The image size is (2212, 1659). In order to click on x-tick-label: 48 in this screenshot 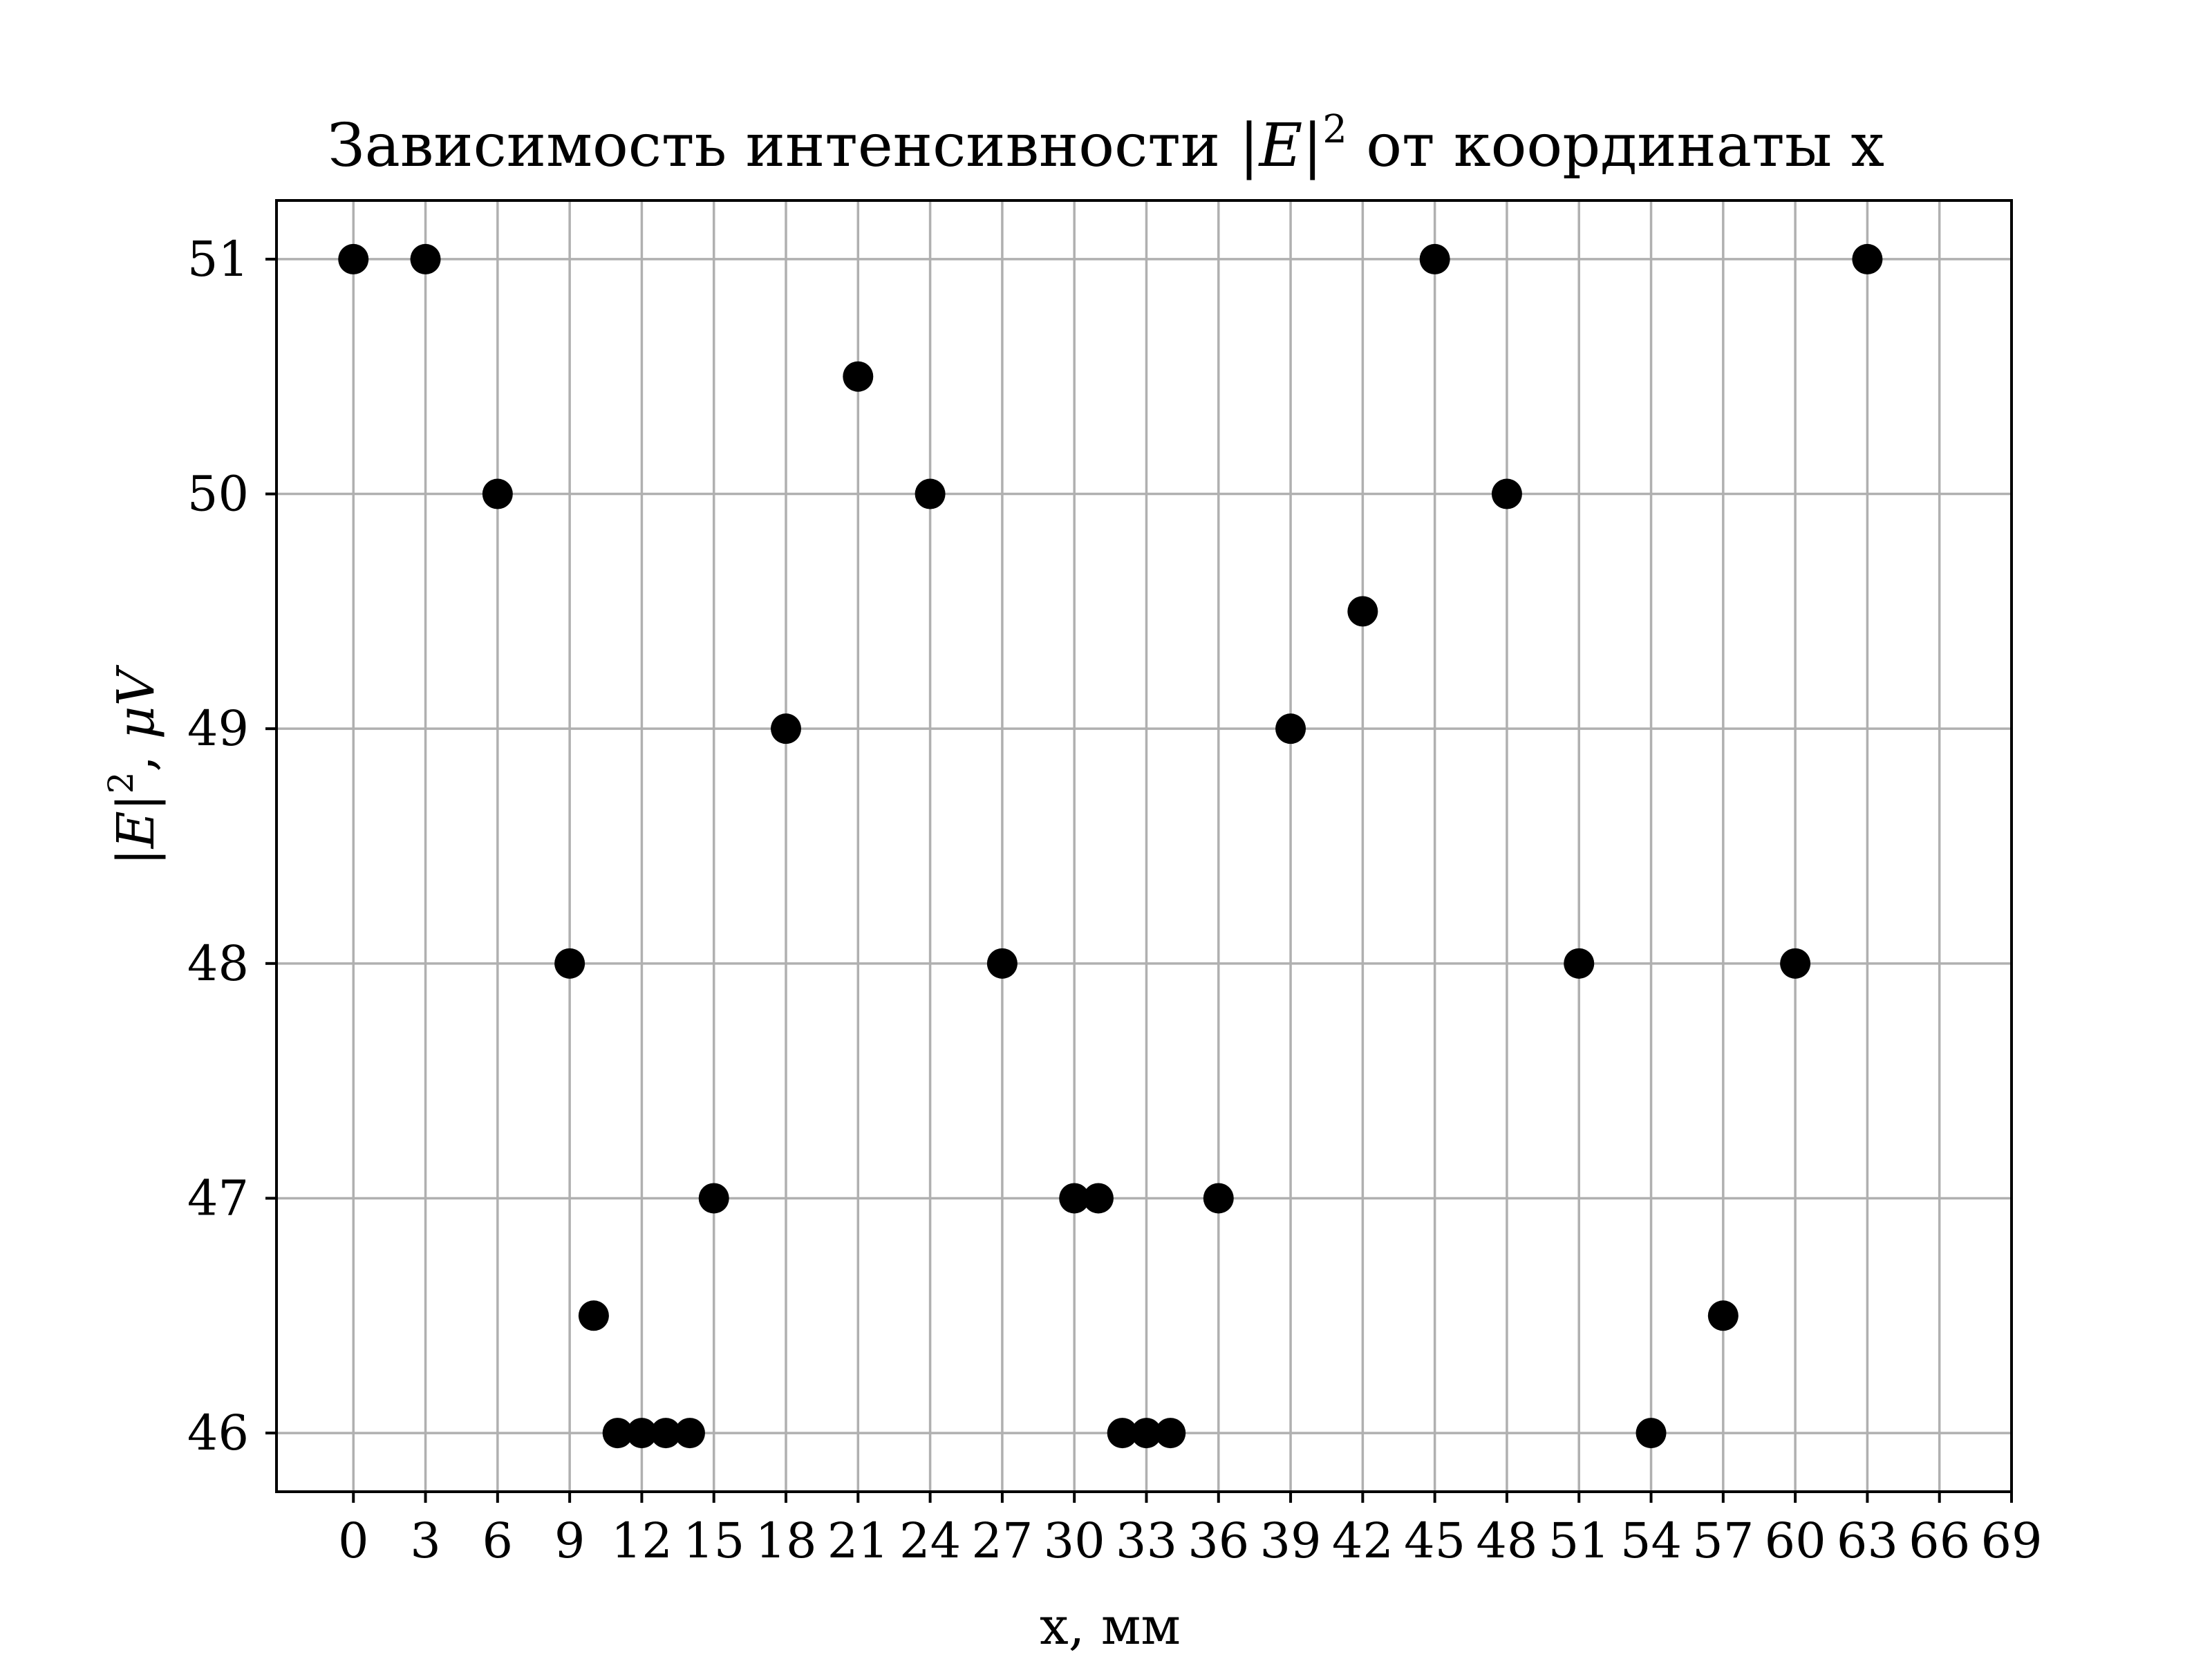, I will do `click(1507, 1540)`.